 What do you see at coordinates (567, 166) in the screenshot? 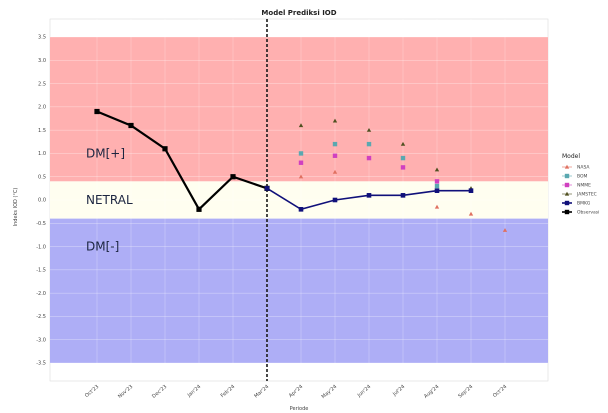
I see `legend-key-nasa` at bounding box center [567, 166].